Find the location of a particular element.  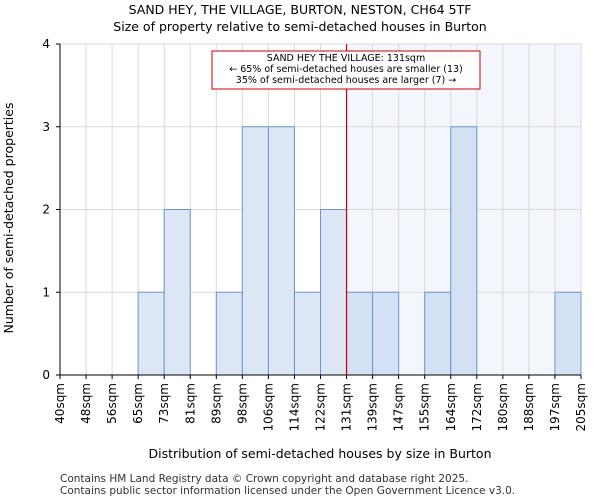

y-tick-label: 4 is located at coordinates (46, 44).